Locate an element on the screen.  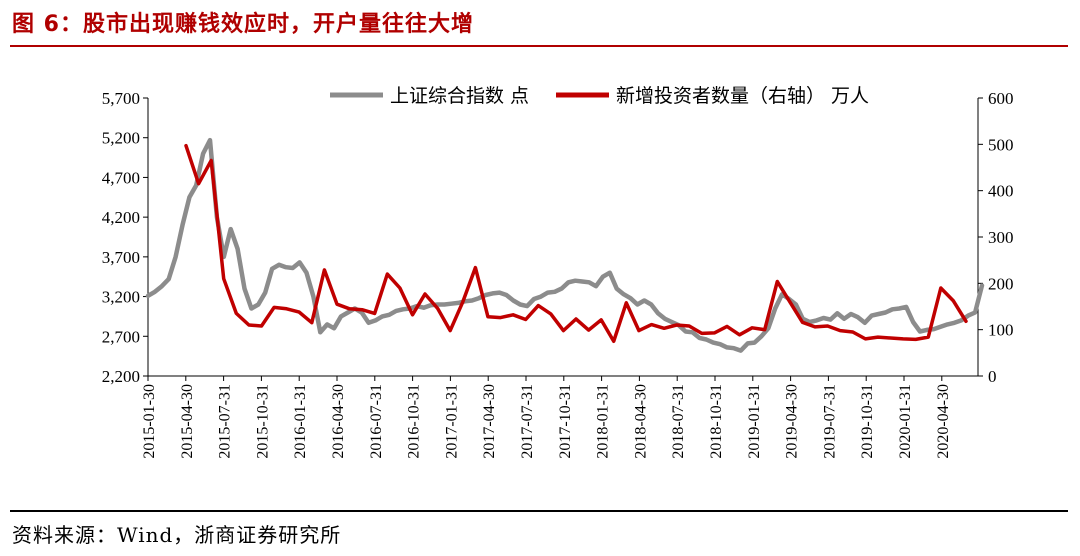
x-tick-label: 2017-10-31 is located at coordinates (565, 421).